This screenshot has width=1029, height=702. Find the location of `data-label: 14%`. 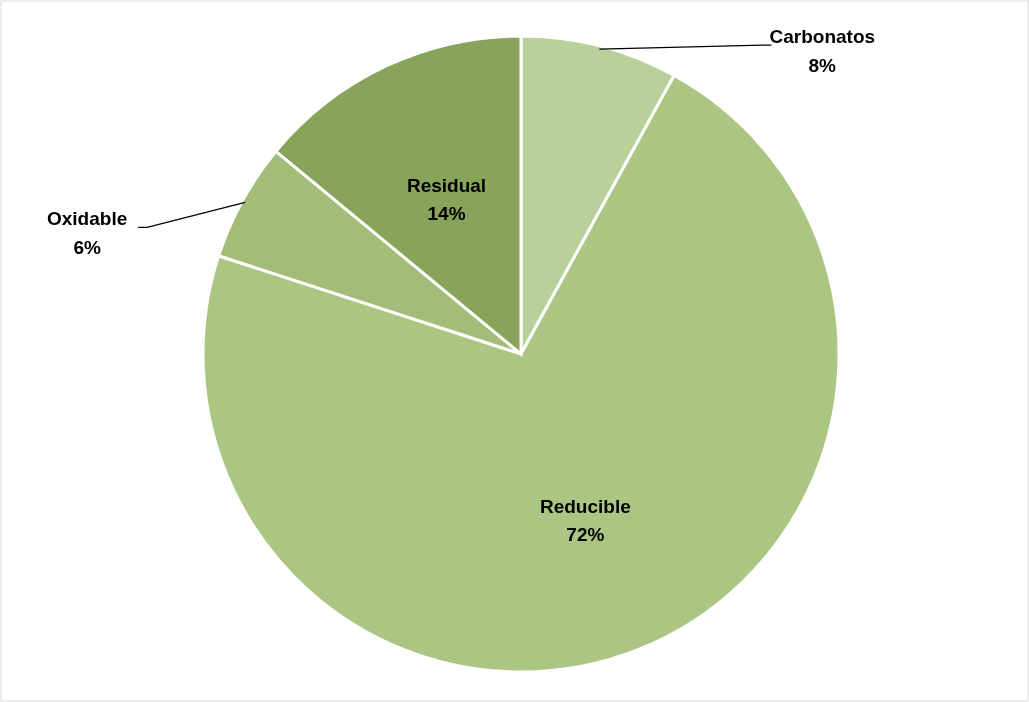

data-label: 14% is located at coordinates (446, 214).